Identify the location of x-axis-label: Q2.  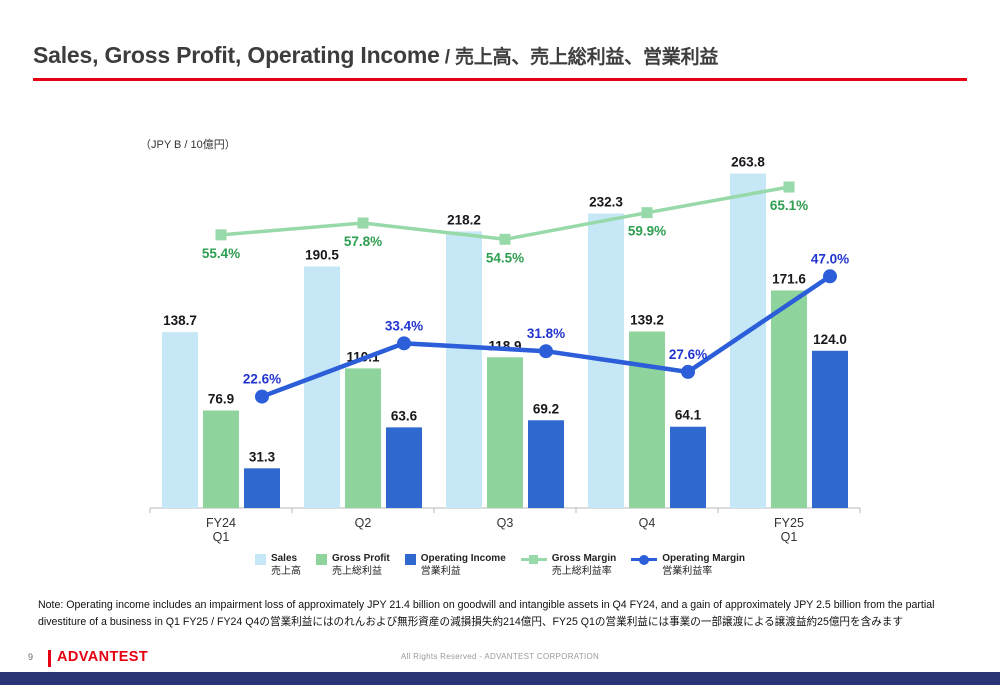
(363, 523).